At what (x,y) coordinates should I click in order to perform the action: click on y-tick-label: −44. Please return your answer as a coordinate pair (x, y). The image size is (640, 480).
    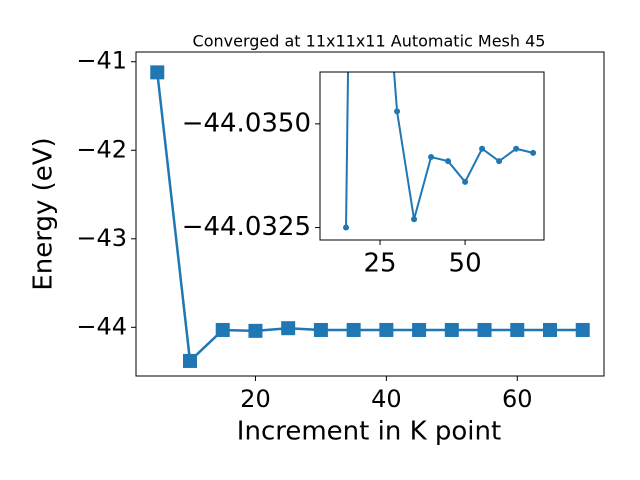
    Looking at the image, I should click on (101, 326).